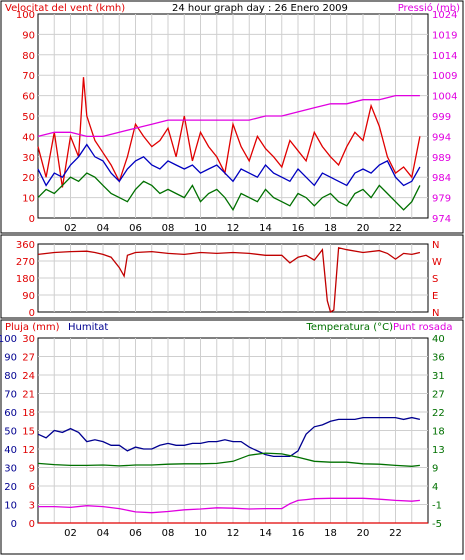 This screenshot has height=560, width=465. What do you see at coordinates (229, 437) in the screenshot?
I see `rain_temp-series-humidity` at bounding box center [229, 437].